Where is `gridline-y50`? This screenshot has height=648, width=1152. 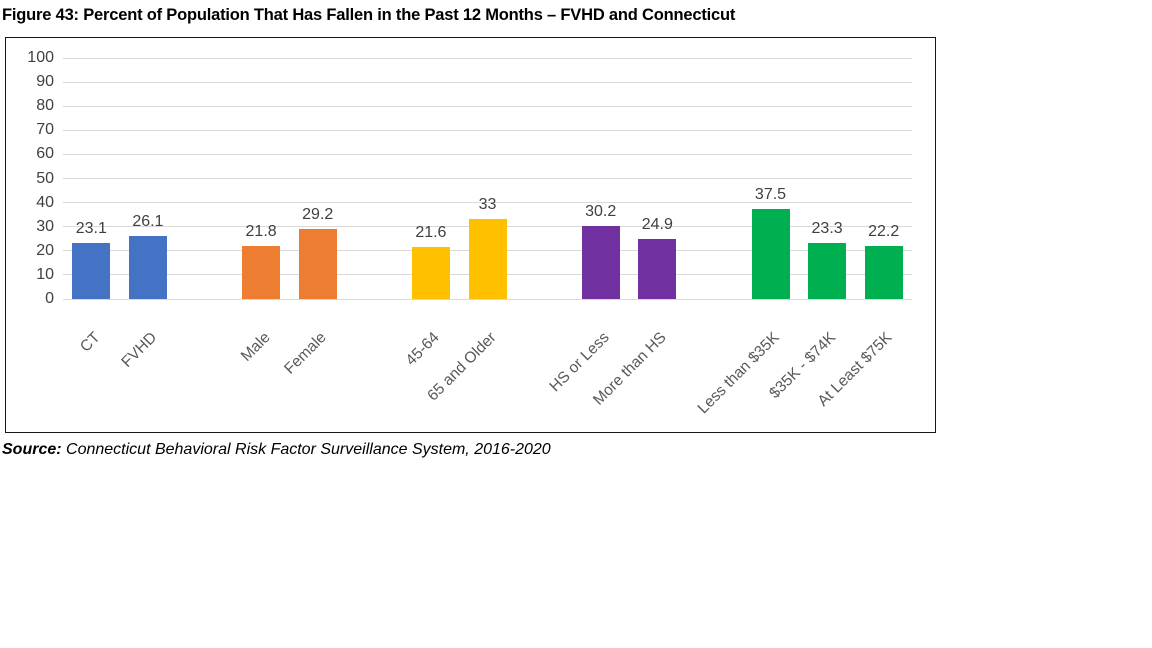 gridline-y50 is located at coordinates (487, 178).